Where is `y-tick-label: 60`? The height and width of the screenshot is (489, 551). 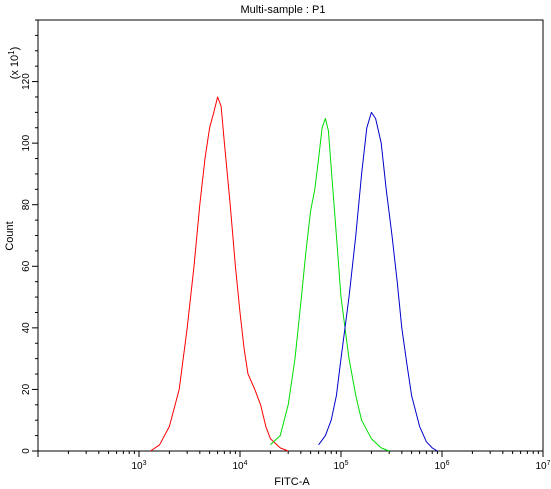
y-tick-label: 60 is located at coordinates (26, 266).